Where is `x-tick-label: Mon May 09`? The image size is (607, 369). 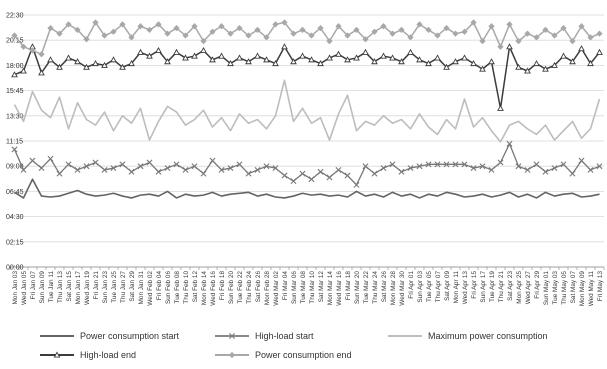 x-tick-label: Mon May 09 is located at coordinates (582, 289).